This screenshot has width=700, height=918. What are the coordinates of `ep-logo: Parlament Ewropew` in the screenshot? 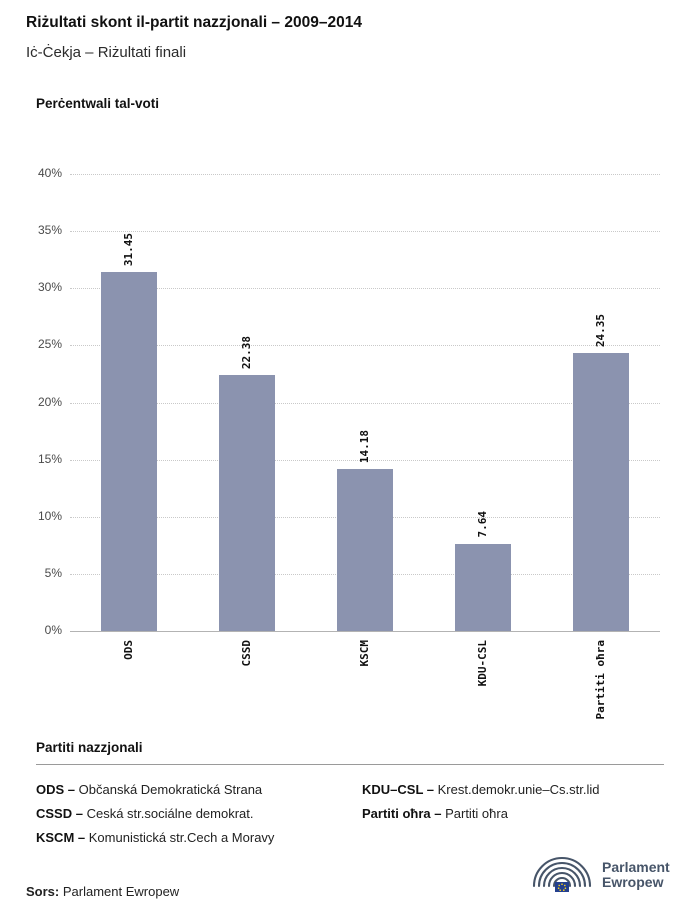 It's located at (600, 875).